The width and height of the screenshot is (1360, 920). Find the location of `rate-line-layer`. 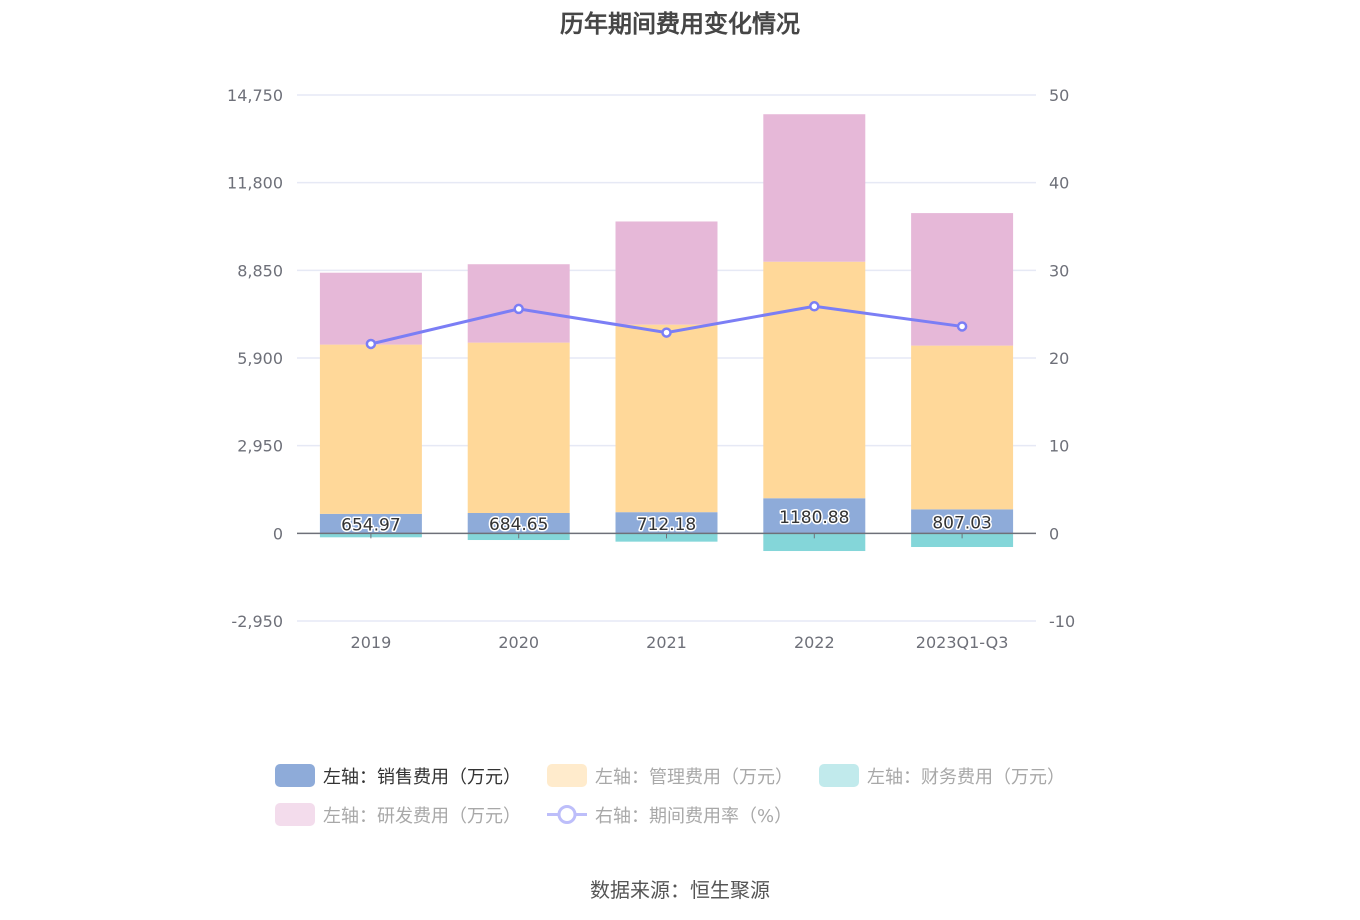

rate-line-layer is located at coordinates (666, 325).